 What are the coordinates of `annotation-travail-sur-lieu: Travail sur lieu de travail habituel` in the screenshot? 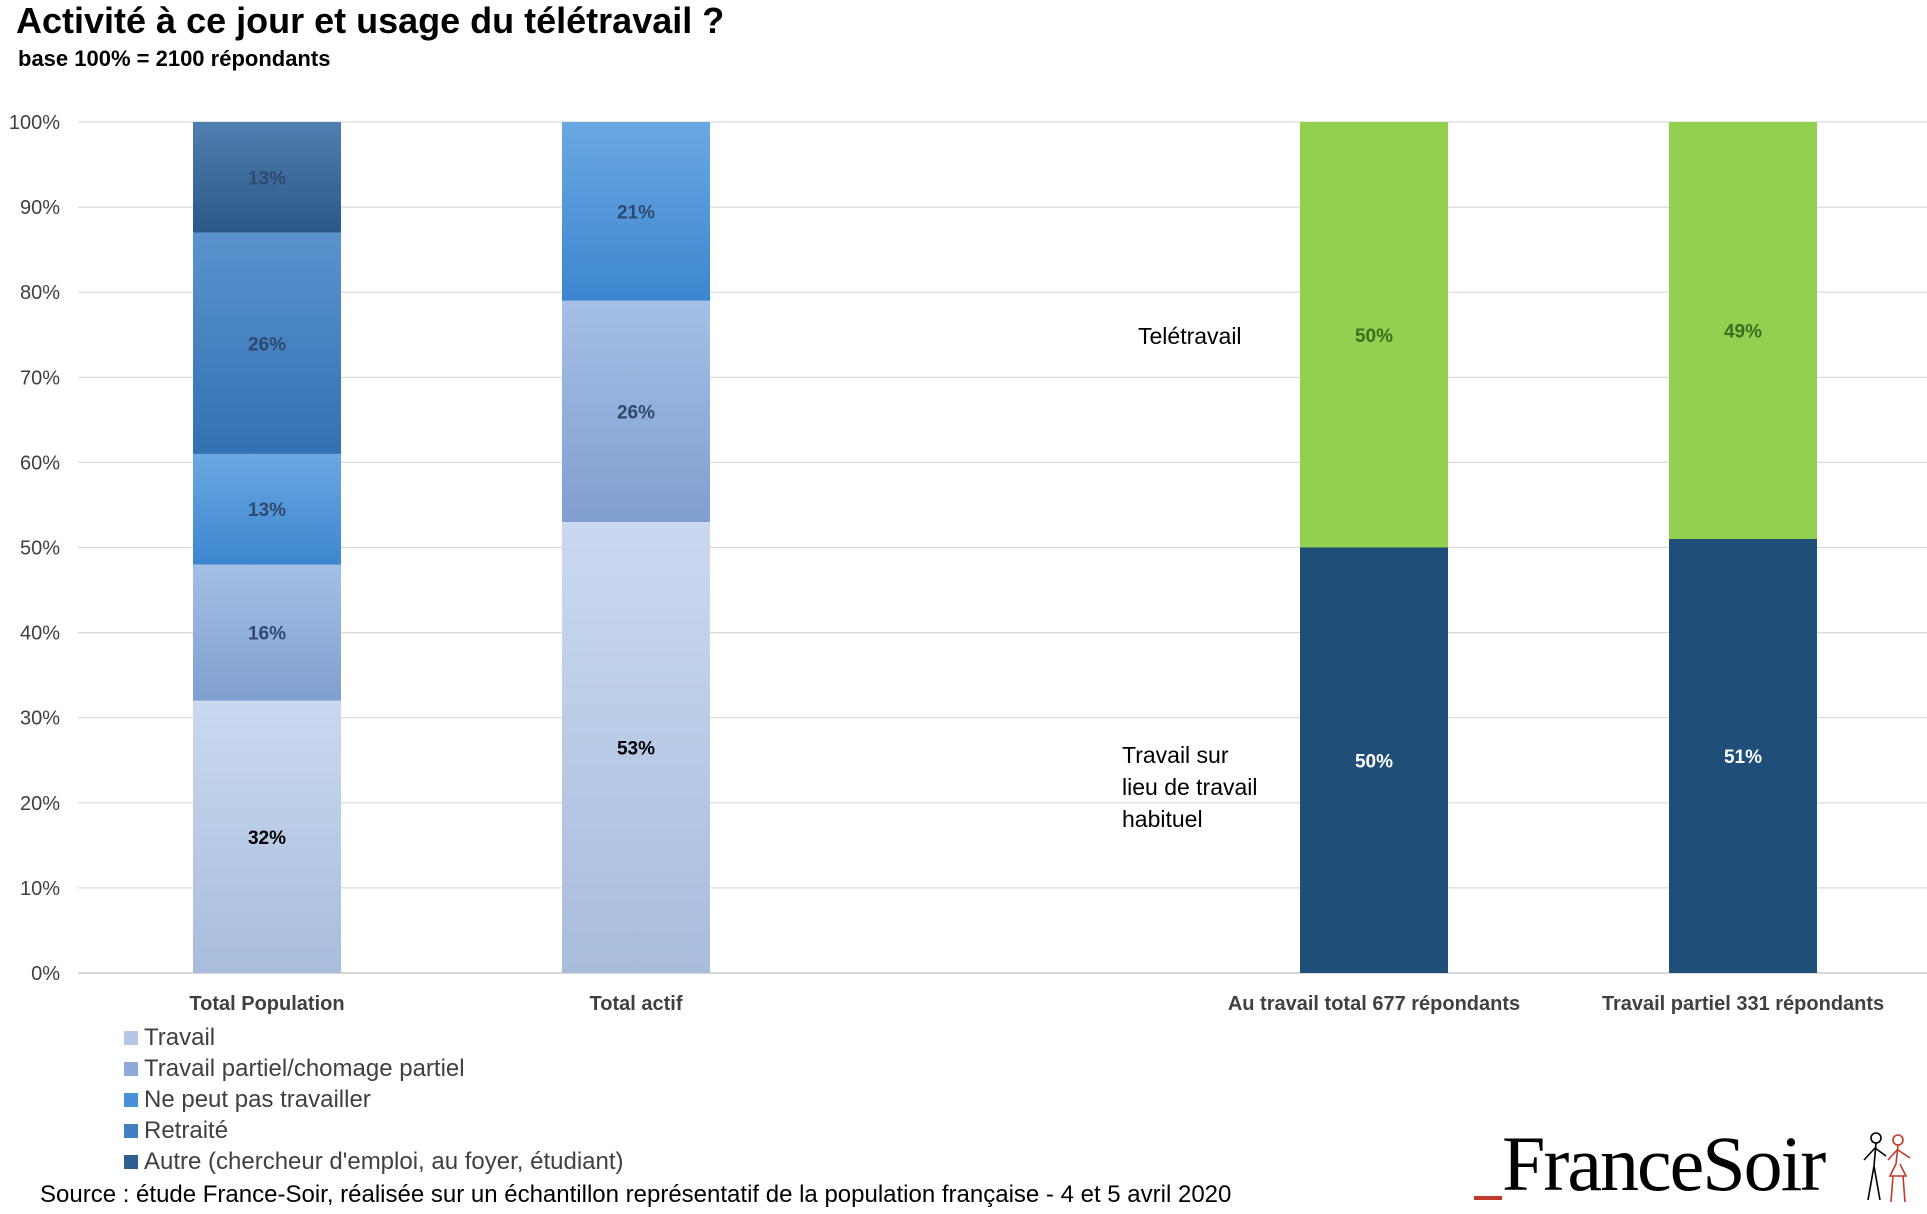 It's located at (1193, 787).